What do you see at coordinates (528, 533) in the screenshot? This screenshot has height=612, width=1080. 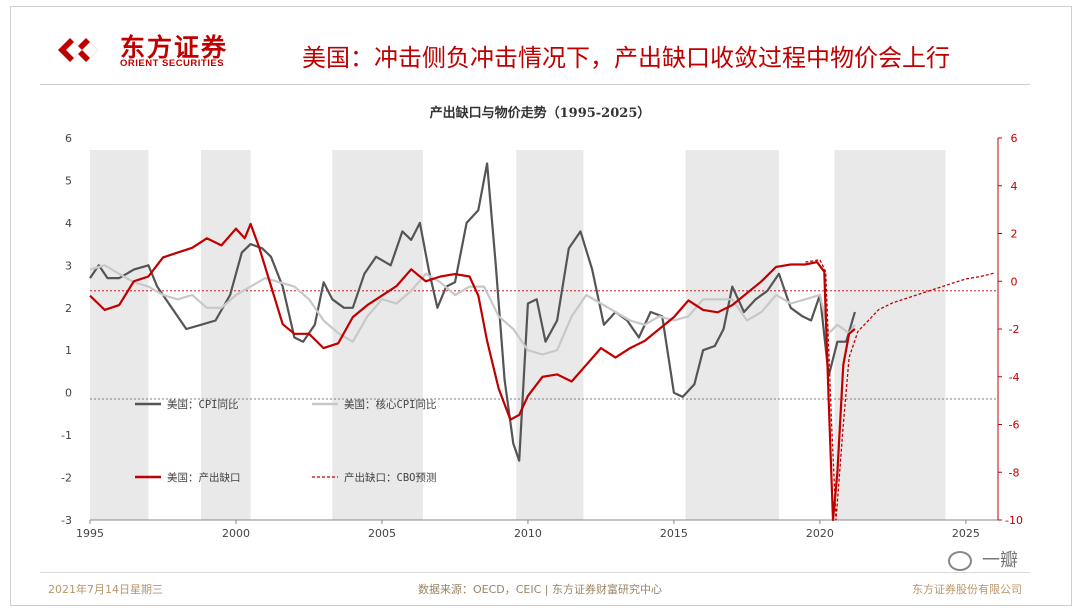 I see `x-tick-label: 2010` at bounding box center [528, 533].